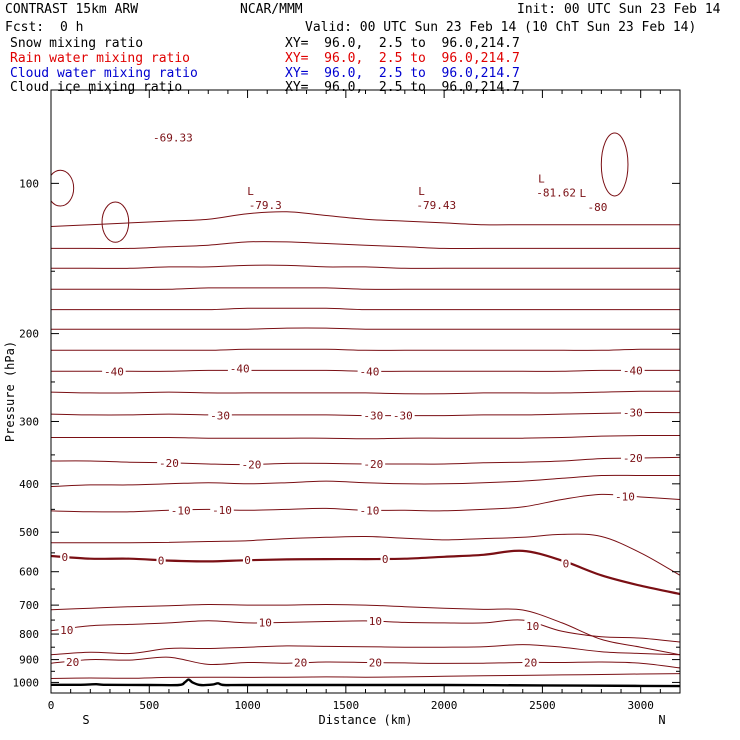 The width and height of the screenshot is (740, 740). What do you see at coordinates (365, 328) in the screenshot?
I see `contour-line-m50` at bounding box center [365, 328].